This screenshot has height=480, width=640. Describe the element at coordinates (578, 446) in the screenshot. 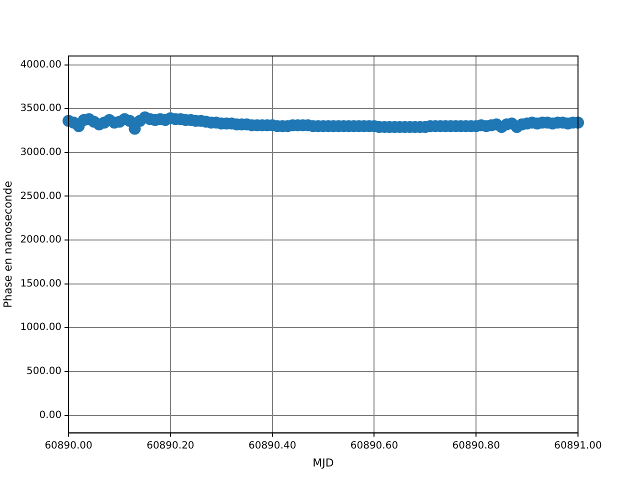

I see `x-tick-label: 60891.00` at that location.